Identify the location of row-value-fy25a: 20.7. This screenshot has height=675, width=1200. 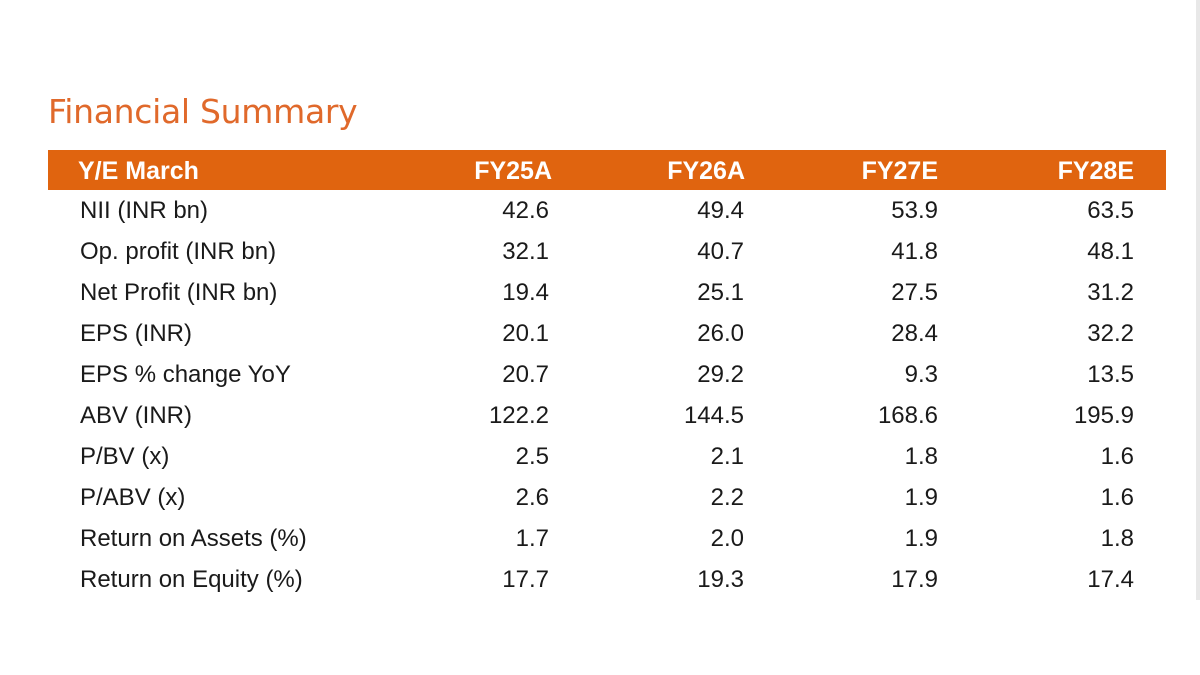
(525, 374).